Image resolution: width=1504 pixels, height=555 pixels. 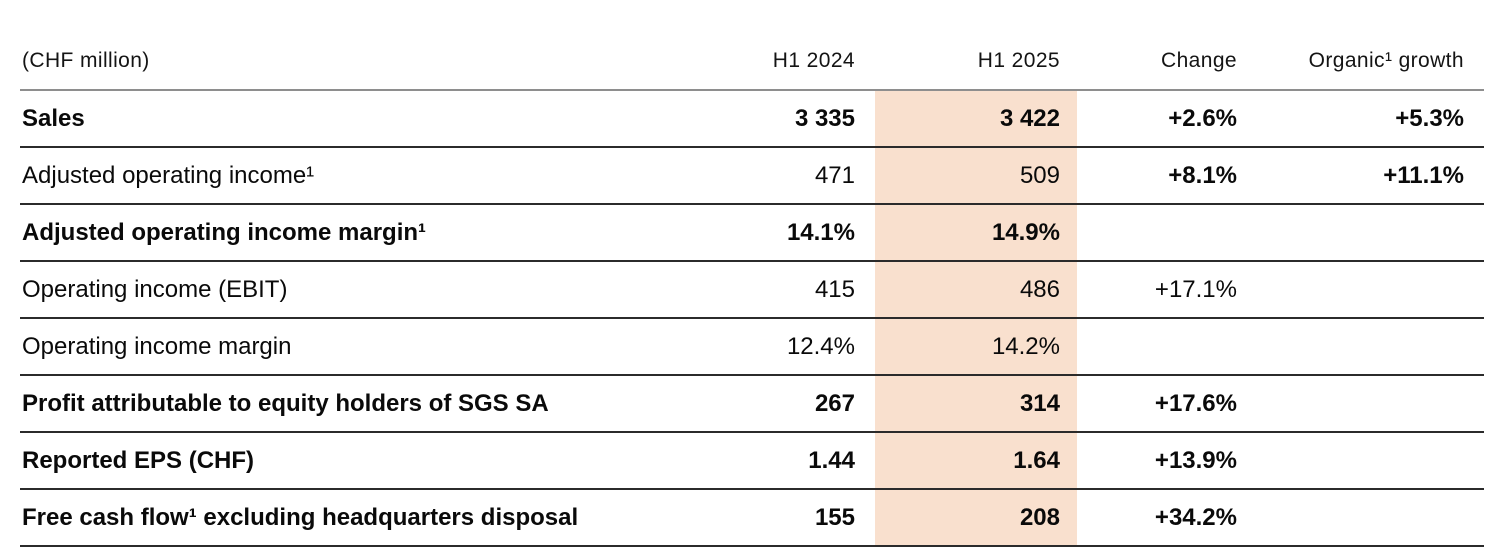 I want to click on row-label: Reported EPS (CHF), so click(x=360, y=461).